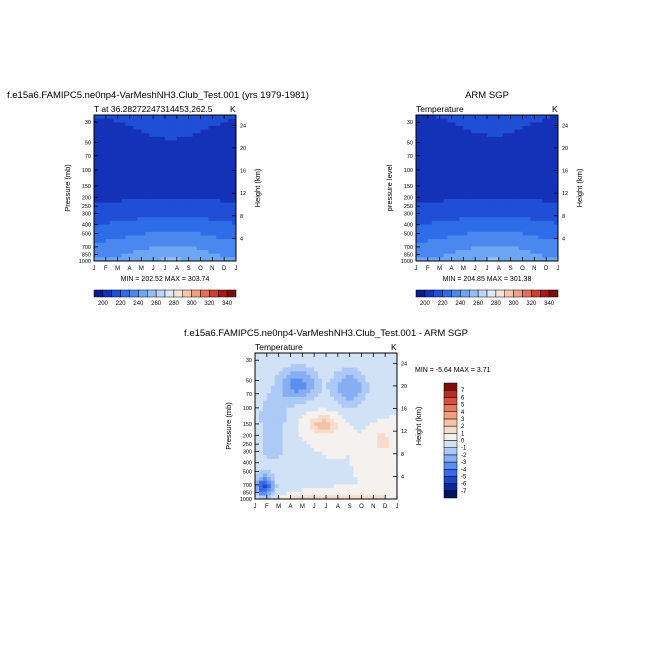 This screenshot has width=654, height=654. I want to click on y-tick-label: 500, so click(247, 473).